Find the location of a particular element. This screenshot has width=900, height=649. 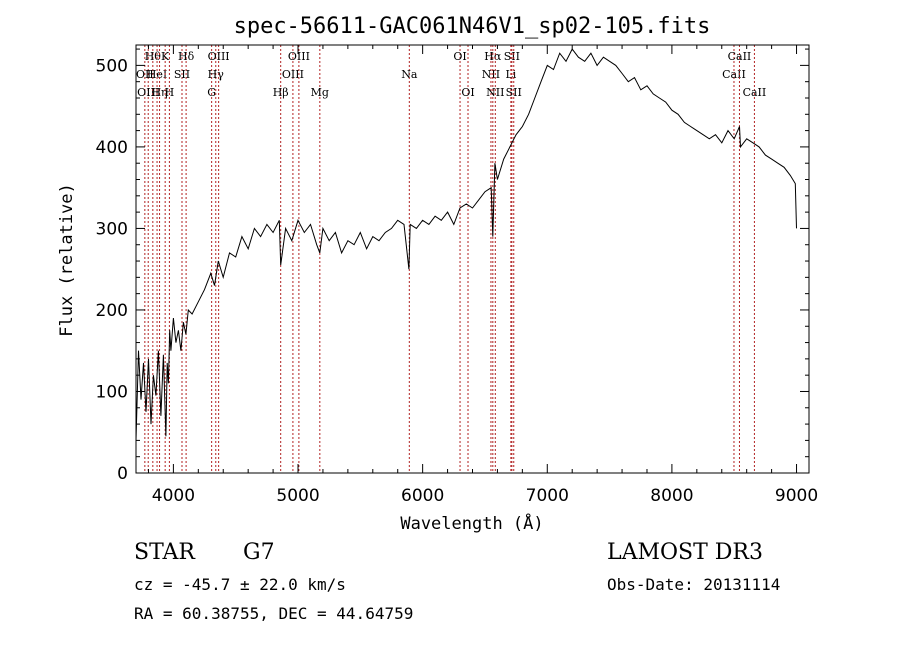

coordinates: RA = 60.38755, DEC = 44.64759 is located at coordinates (274, 613).